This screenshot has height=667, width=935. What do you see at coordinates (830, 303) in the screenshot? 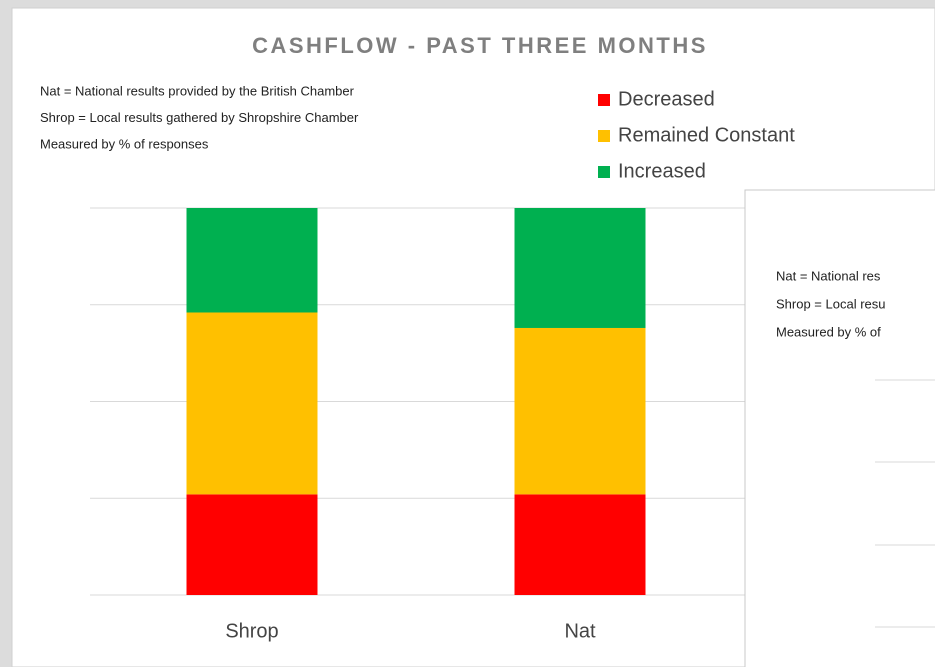
I see `overlay-note: Shrop = Local resu` at bounding box center [830, 303].